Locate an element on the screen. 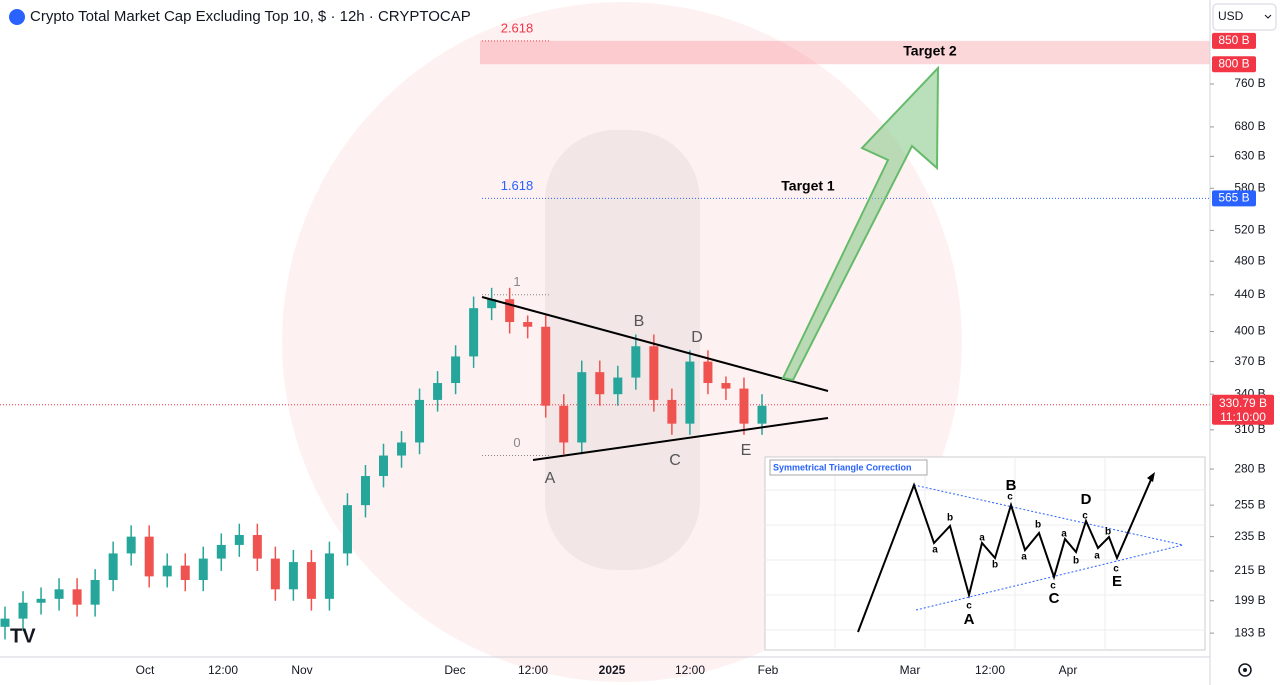  x-tick-label: Dec is located at coordinates (454, 670).